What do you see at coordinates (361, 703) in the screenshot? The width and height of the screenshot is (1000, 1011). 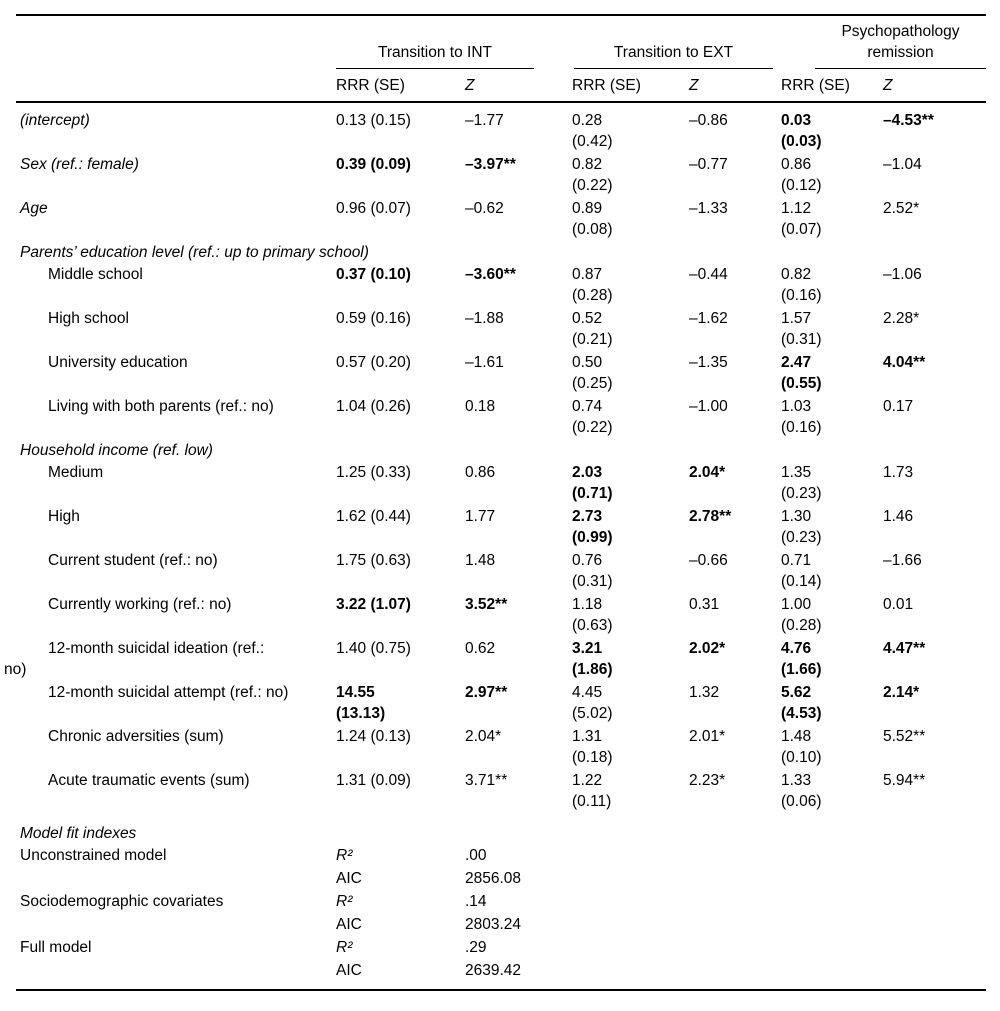 I see `cell: 14.55 (13.13)` at bounding box center [361, 703].